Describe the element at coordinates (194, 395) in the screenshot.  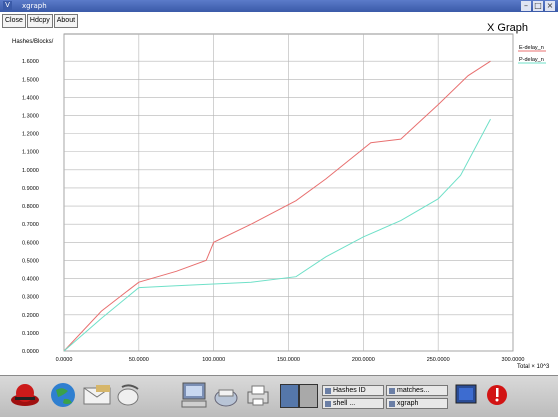
I see `workstation-icon` at that location.